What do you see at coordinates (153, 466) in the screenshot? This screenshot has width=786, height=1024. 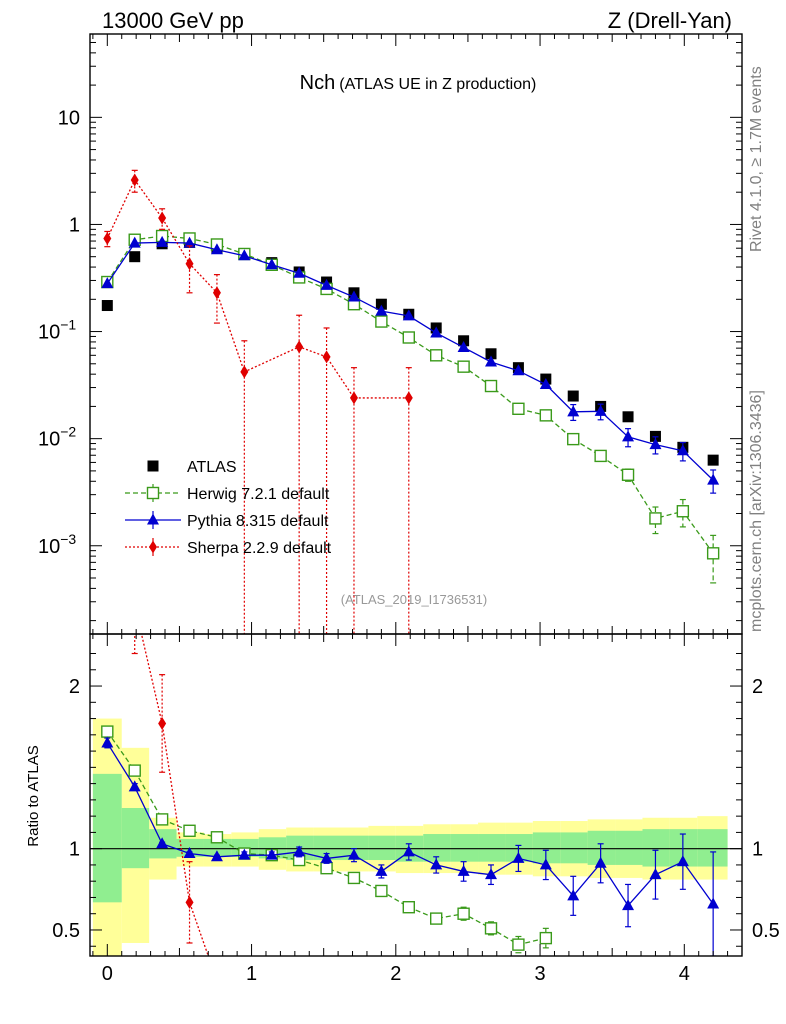 I see `legend-marker-atlas` at bounding box center [153, 466].